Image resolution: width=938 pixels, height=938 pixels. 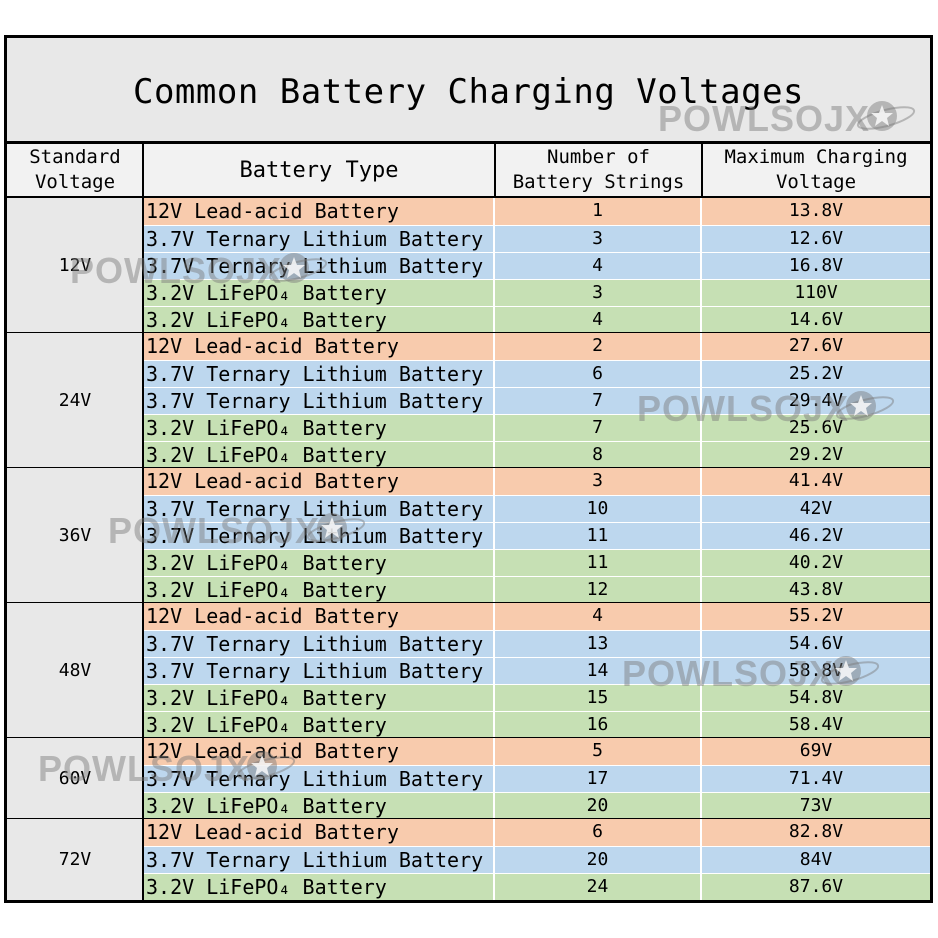 What do you see at coordinates (816, 724) in the screenshot?
I see `max-voltage-cell: 58.4V` at bounding box center [816, 724].